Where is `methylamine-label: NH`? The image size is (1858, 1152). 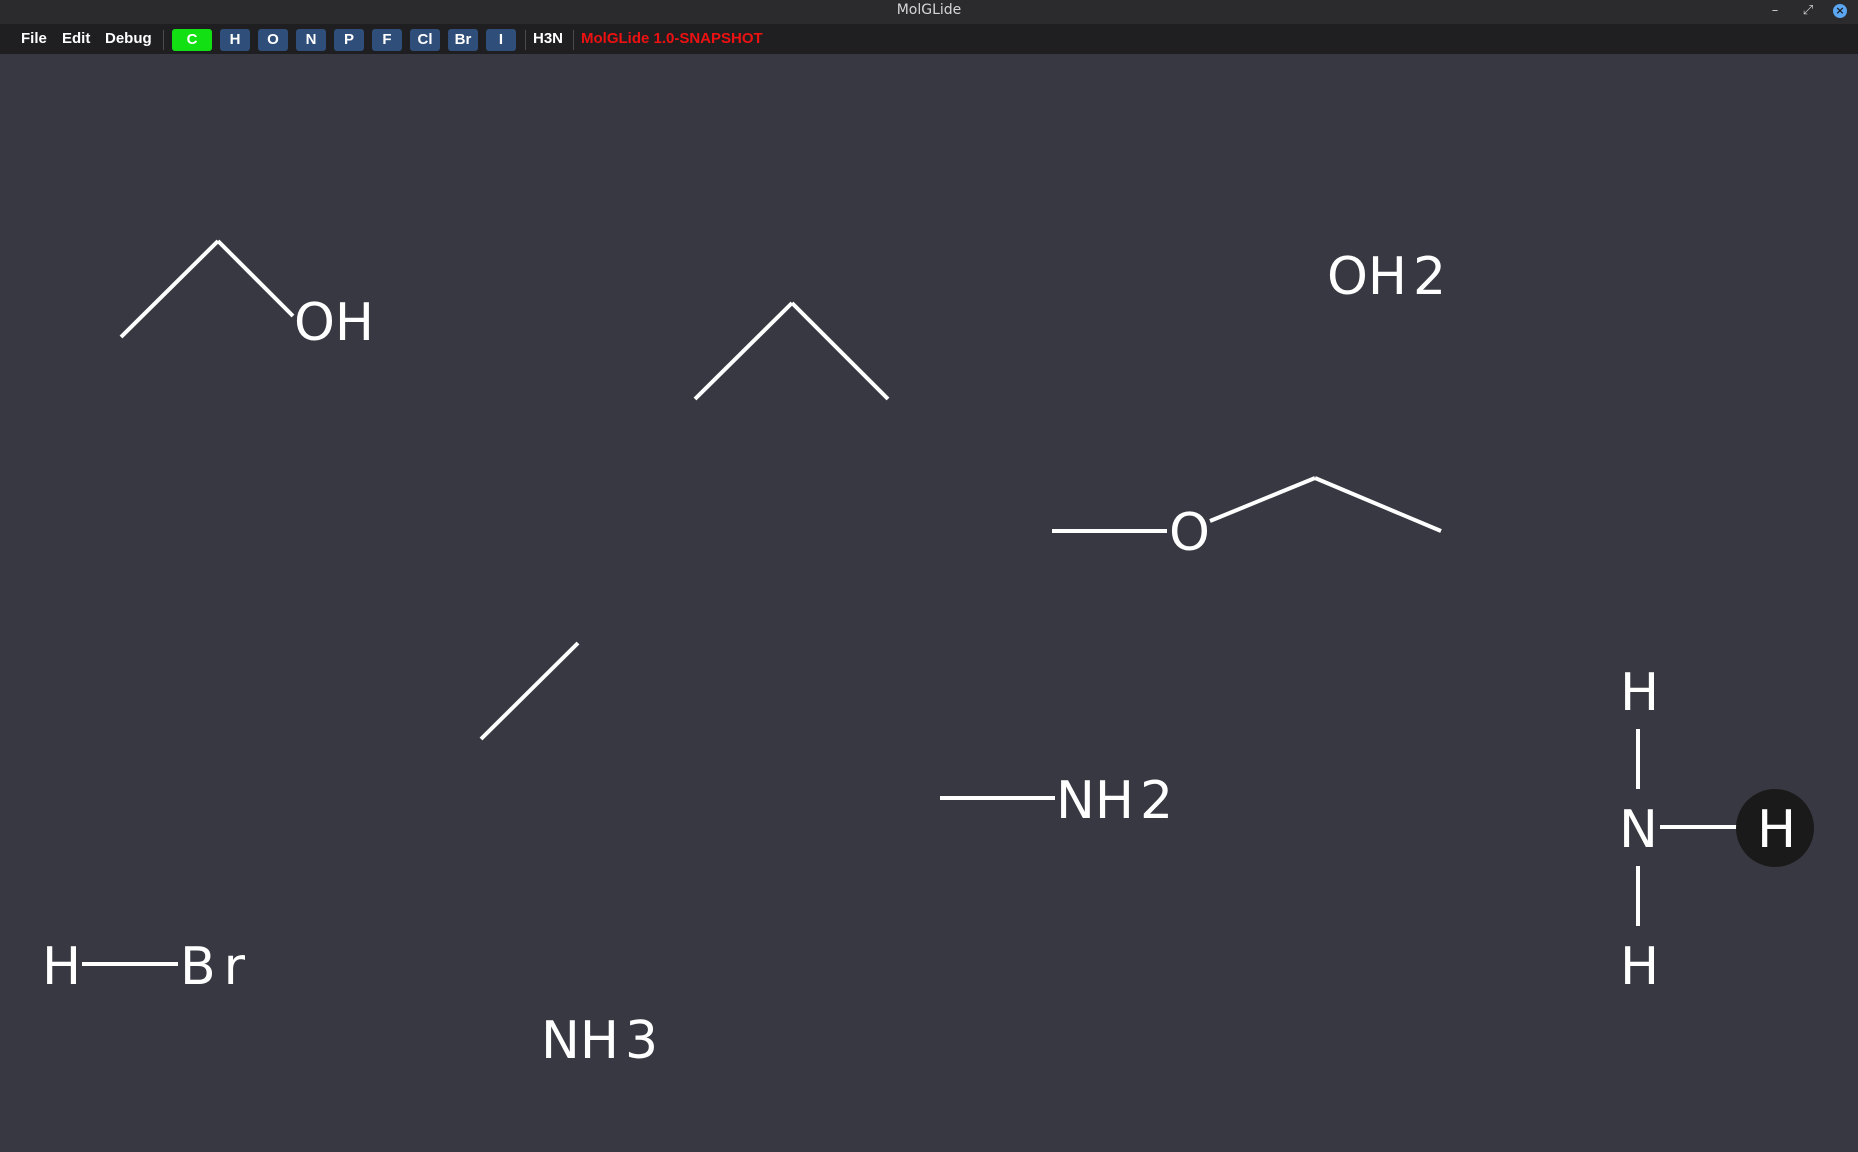 methylamine-label: NH is located at coordinates (1095, 801).